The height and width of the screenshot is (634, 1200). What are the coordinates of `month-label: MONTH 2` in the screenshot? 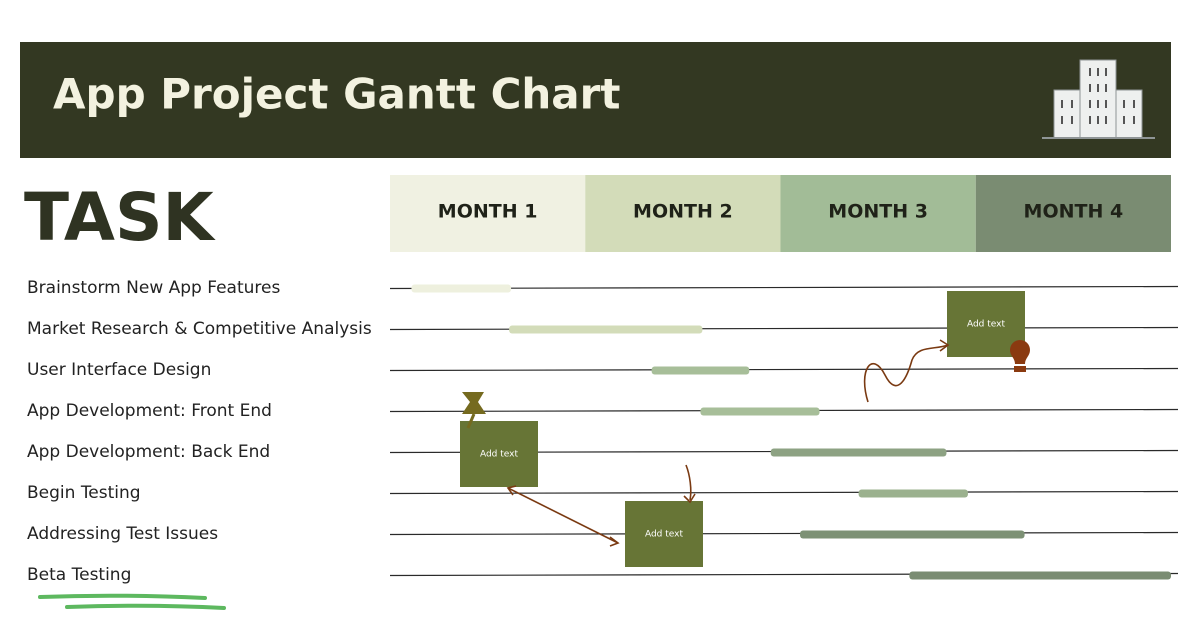 It's located at (683, 212).